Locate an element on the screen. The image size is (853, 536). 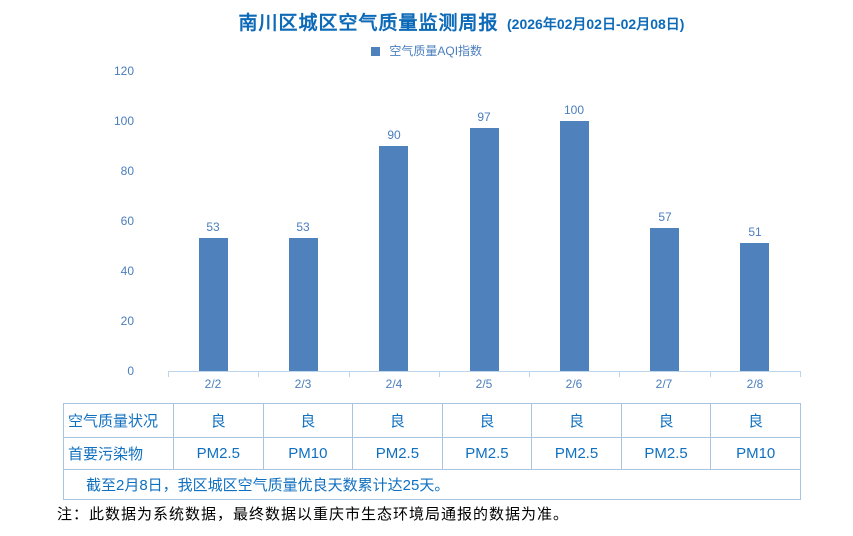
row-label: 首要污染物 is located at coordinates (118, 453).